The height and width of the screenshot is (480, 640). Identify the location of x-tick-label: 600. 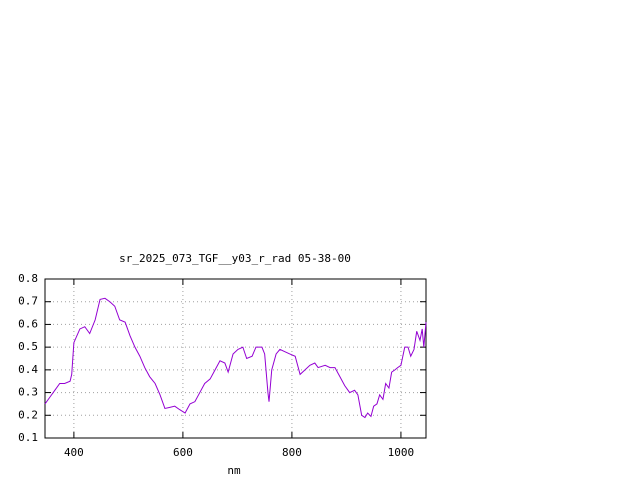
(183, 452).